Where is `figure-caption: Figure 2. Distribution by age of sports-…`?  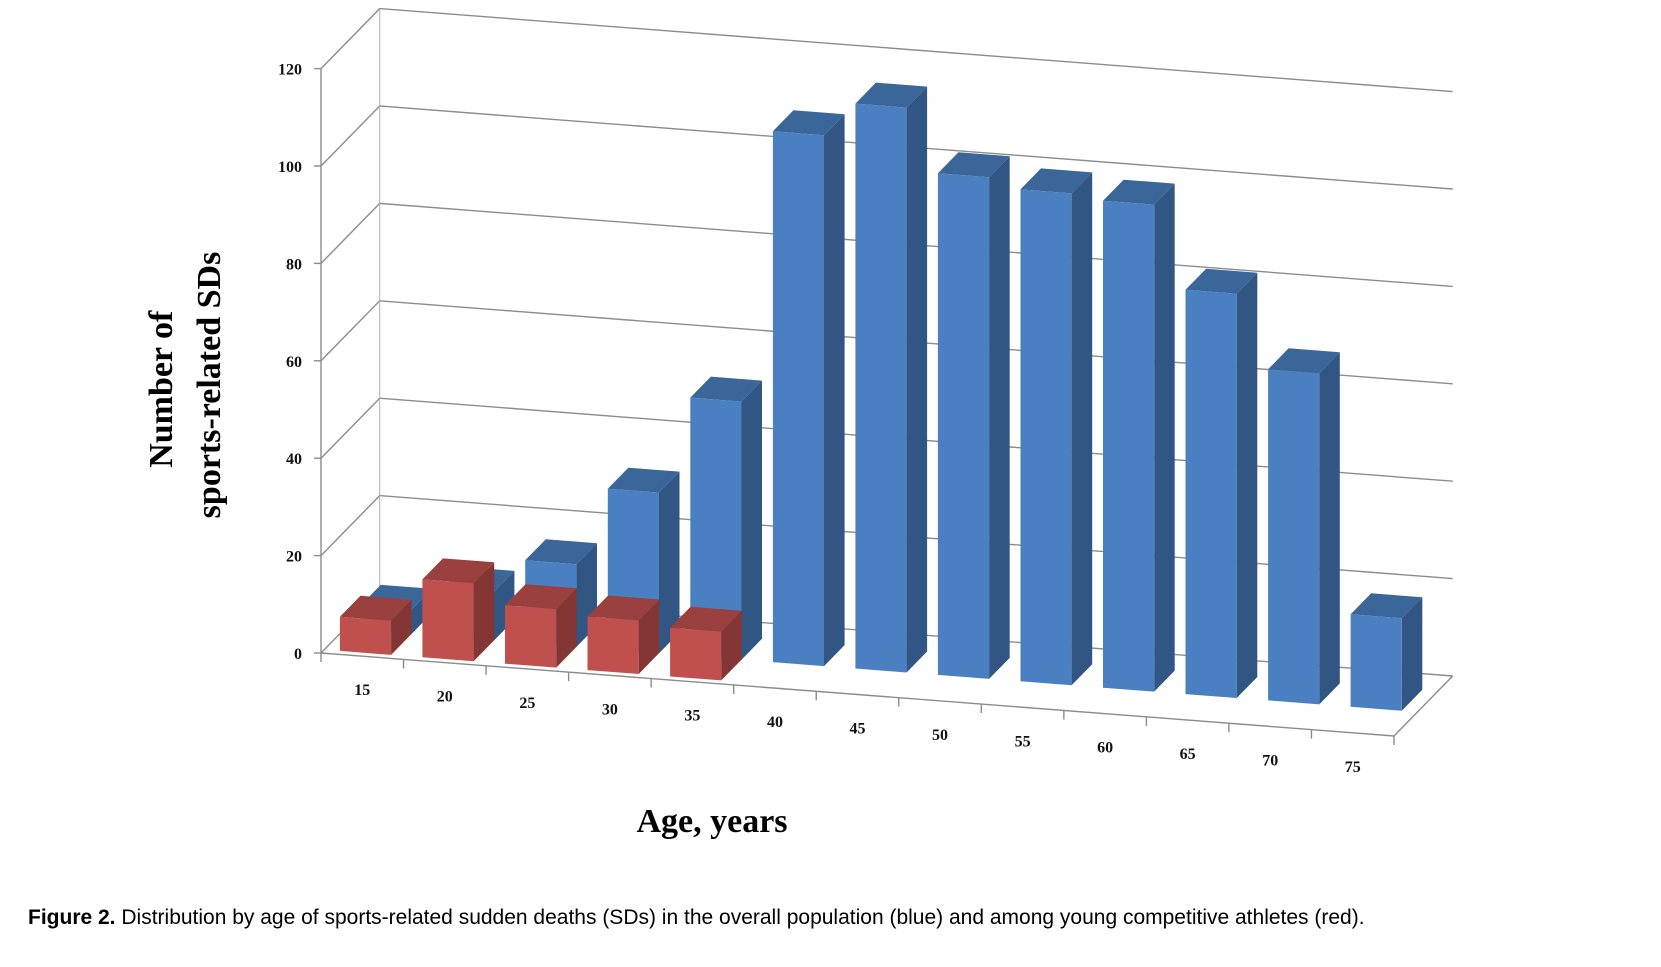
figure-caption: Figure 2. Distribution by age of sports-… is located at coordinates (828, 918).